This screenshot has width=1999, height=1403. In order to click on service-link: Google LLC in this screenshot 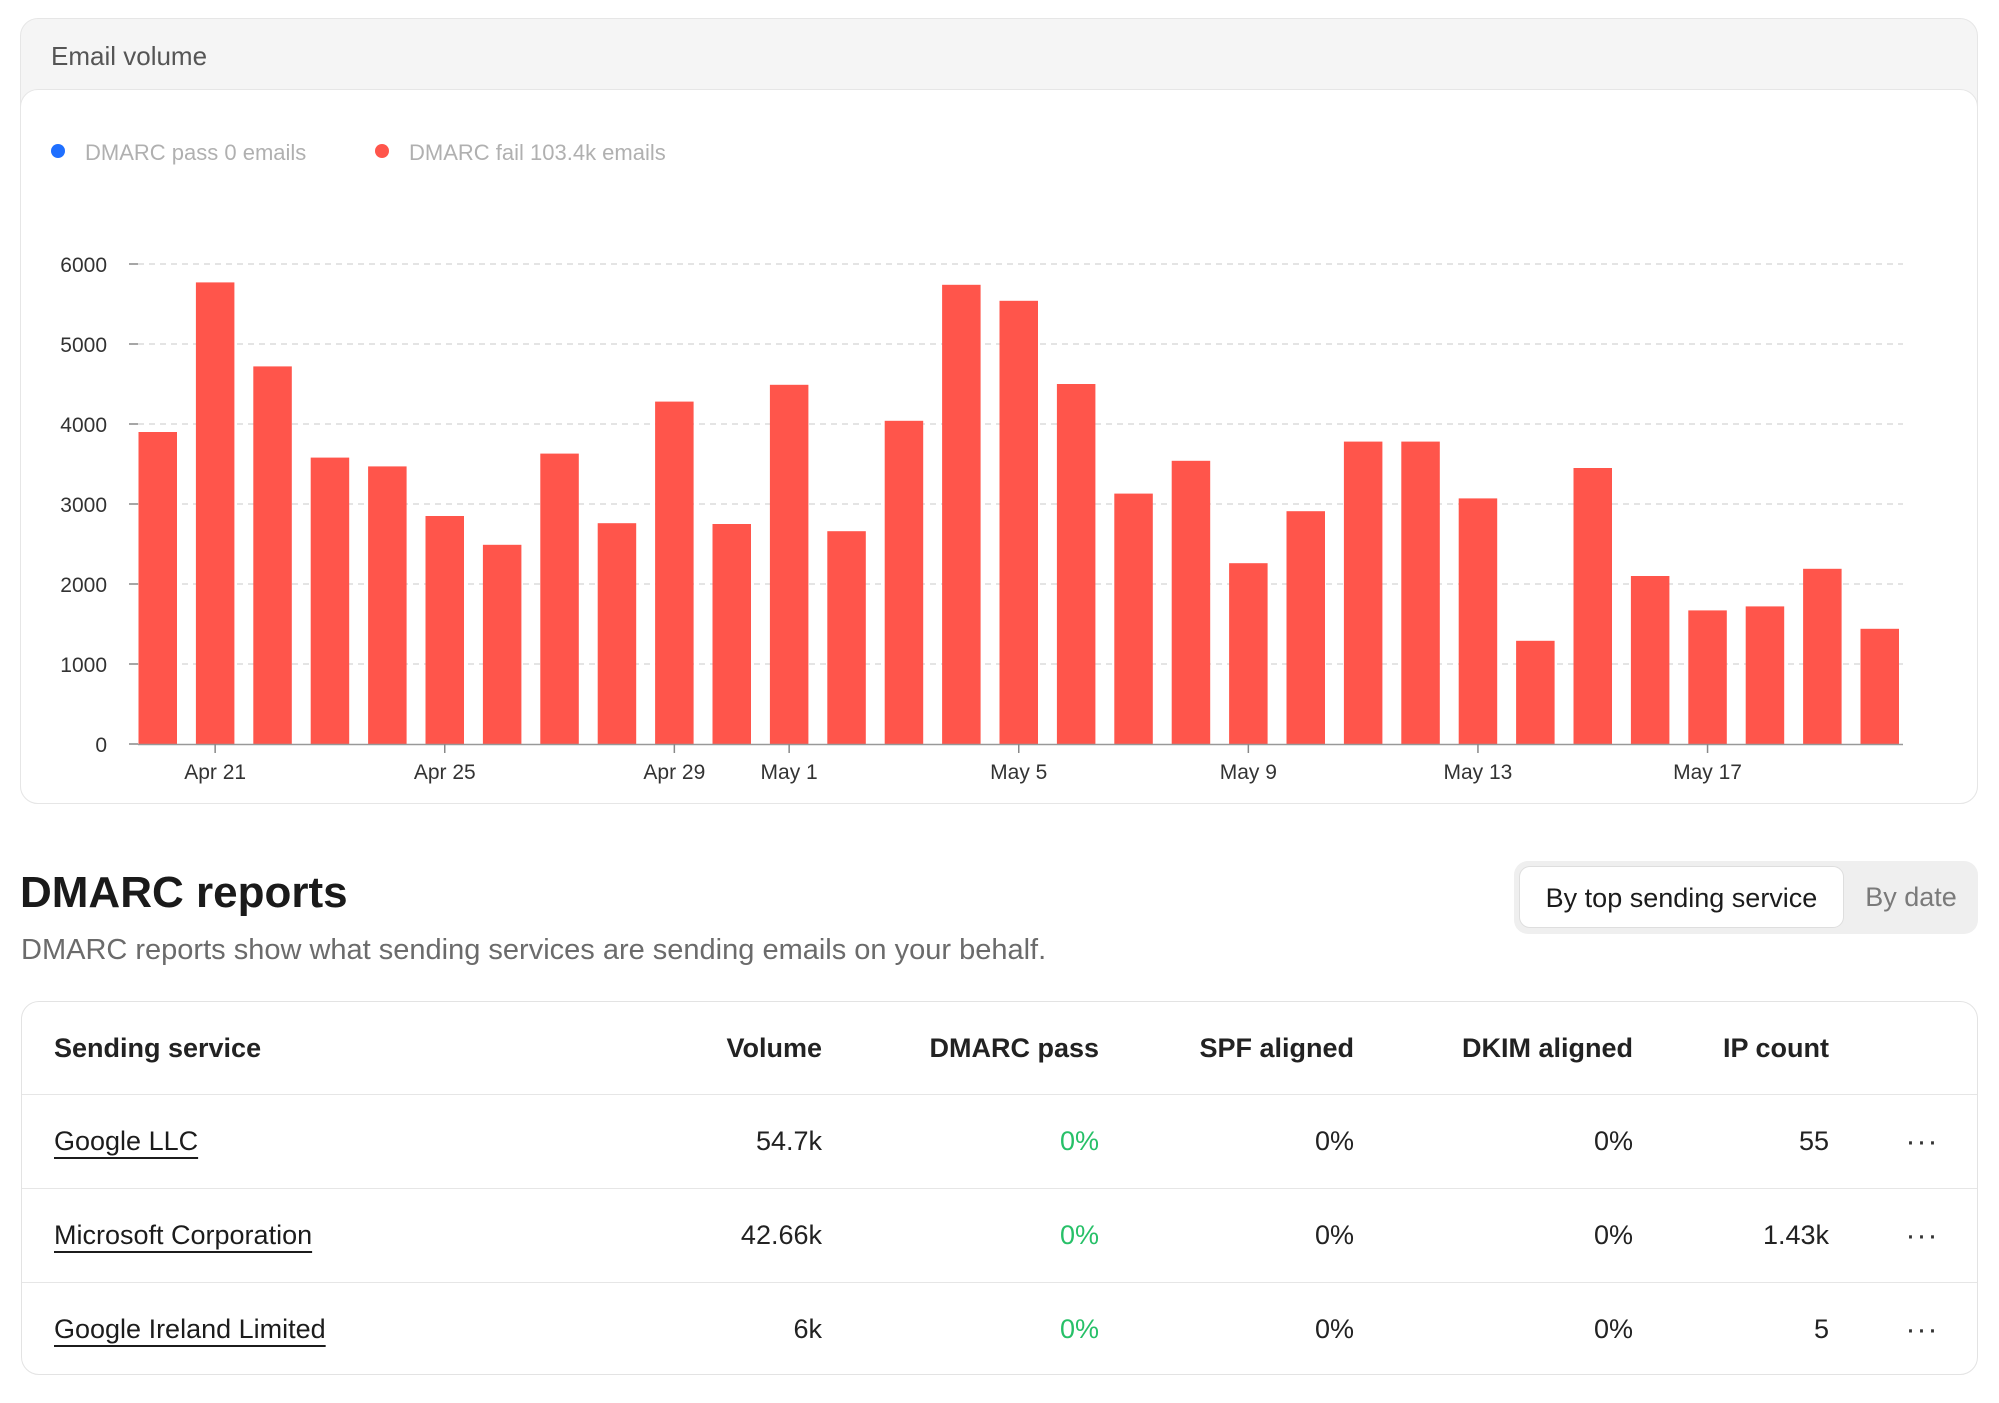, I will do `click(126, 1141)`.